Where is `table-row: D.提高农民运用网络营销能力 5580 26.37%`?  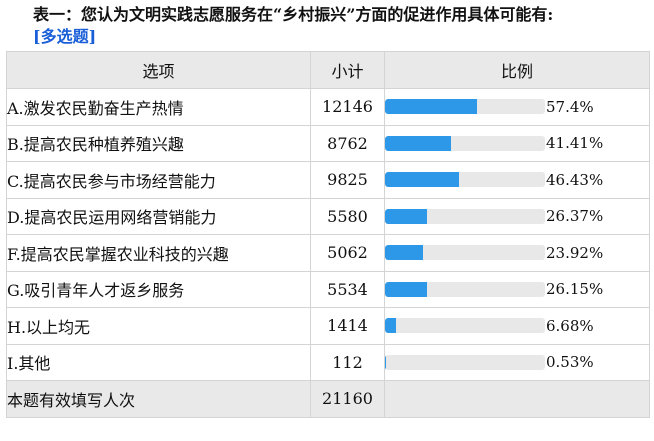
table-row: D.提高农民运用网络营销能力 5580 26.37% is located at coordinates (328, 216).